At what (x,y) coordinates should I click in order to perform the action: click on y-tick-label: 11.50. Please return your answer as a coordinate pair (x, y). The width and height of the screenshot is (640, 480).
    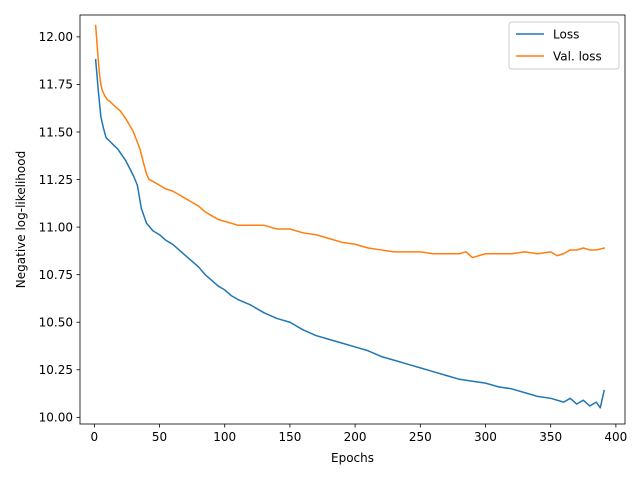
    Looking at the image, I should click on (56, 132).